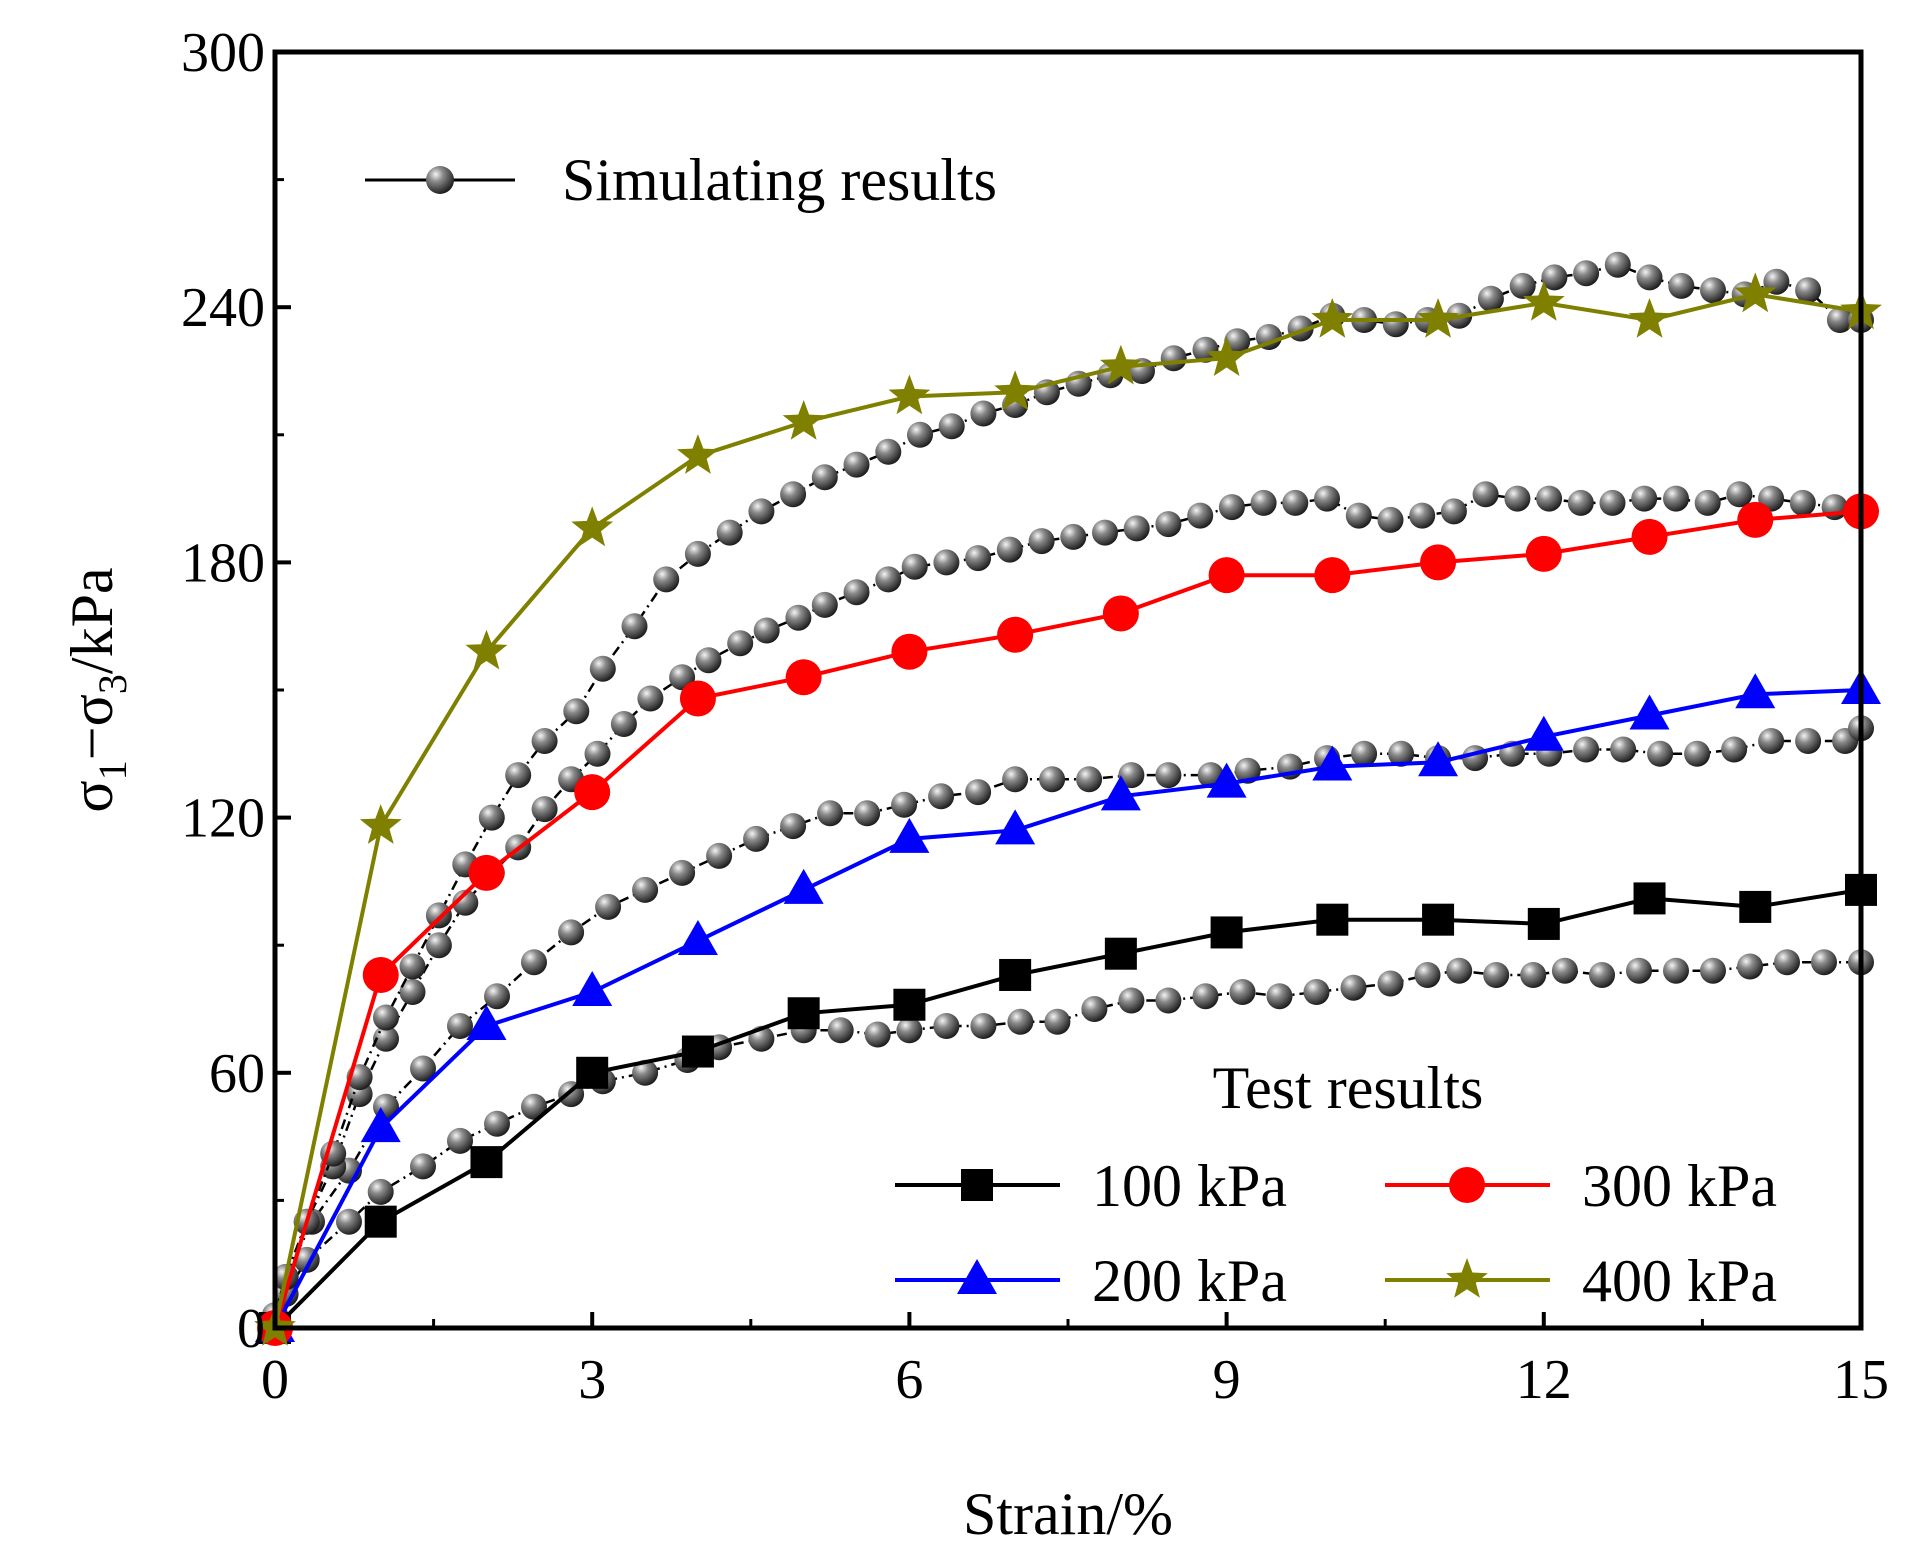 This screenshot has height=1555, width=1931. What do you see at coordinates (1336, 1233) in the screenshot?
I see `legend-test-items: 100 kPa 300 kPa 200 kPa 400 kPa` at bounding box center [1336, 1233].